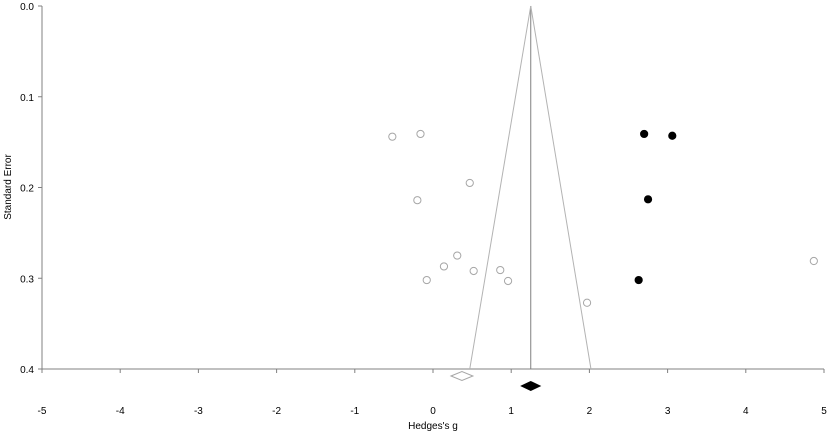  Describe the element at coordinates (27, 189) in the screenshot. I see `y-tick-label: 0.2` at that location.